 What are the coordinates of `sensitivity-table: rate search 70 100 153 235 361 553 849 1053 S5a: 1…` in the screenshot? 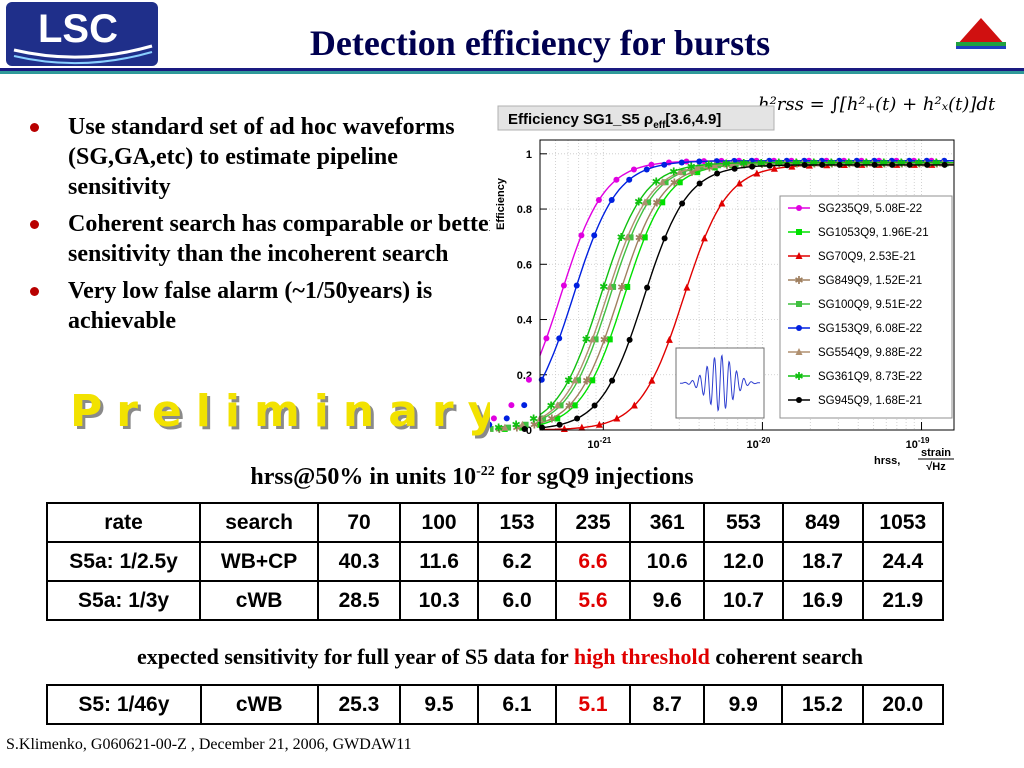 It's located at (495, 561).